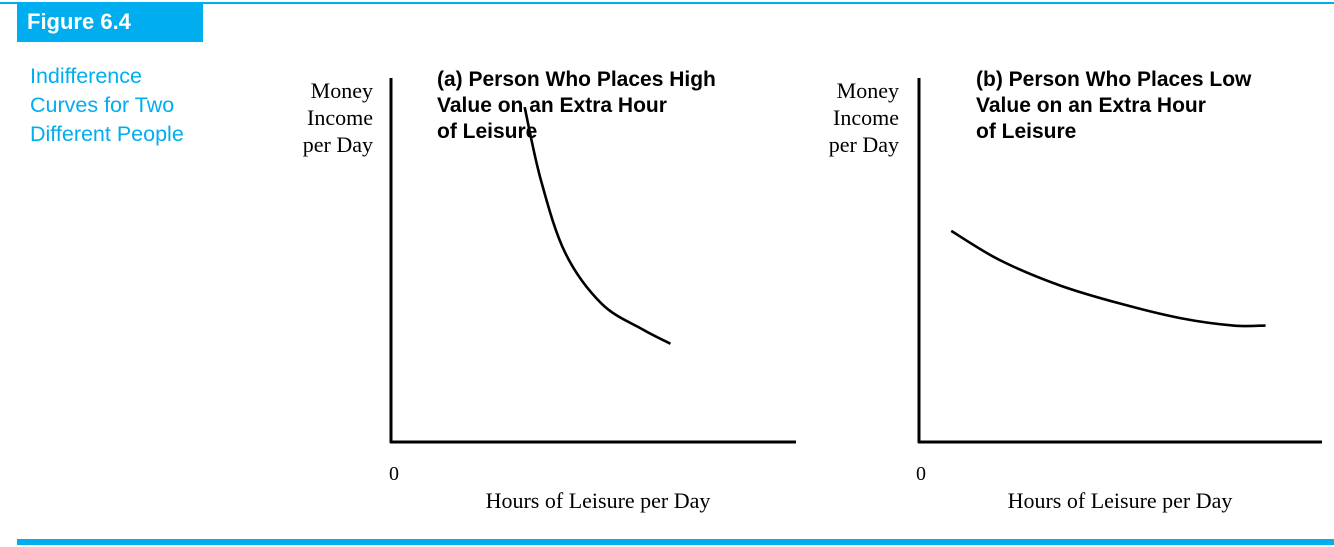 Image resolution: width=1334 pixels, height=547 pixels. I want to click on caption-line: Different People, so click(107, 134).